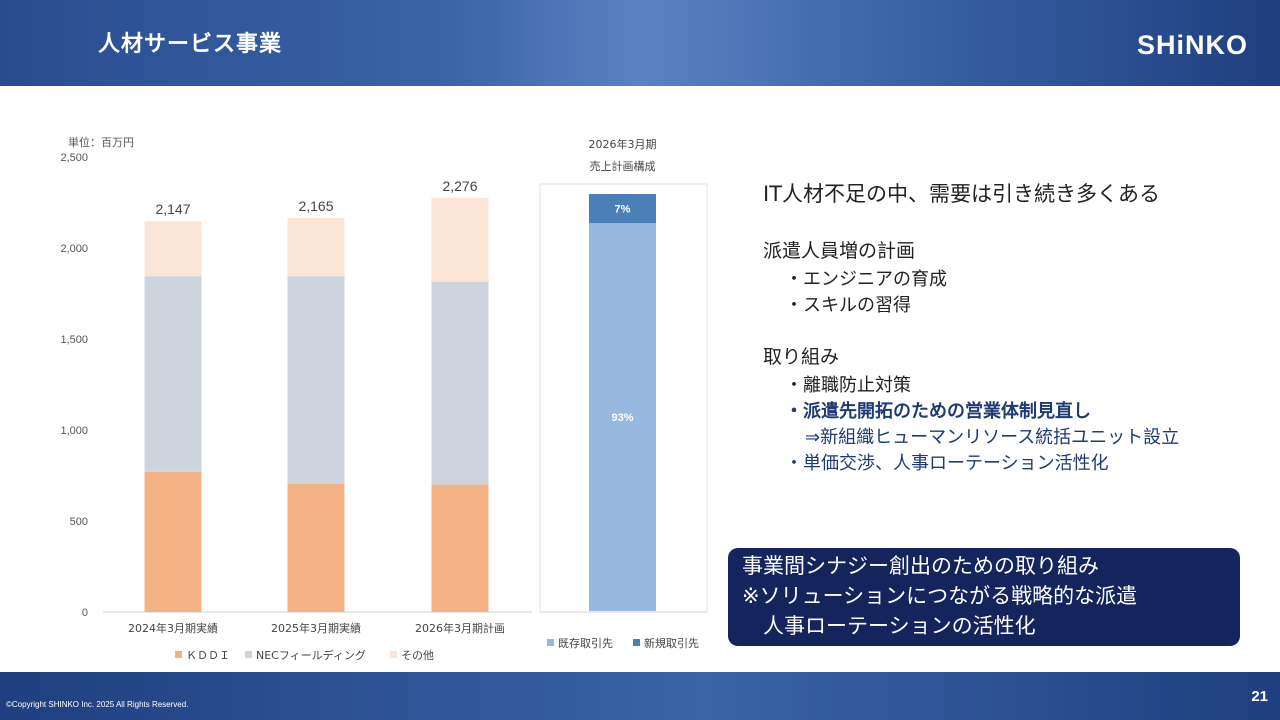 This screenshot has height=720, width=1280. What do you see at coordinates (801, 357) in the screenshot?
I see `initiatives-heading: 取り組み` at bounding box center [801, 357].